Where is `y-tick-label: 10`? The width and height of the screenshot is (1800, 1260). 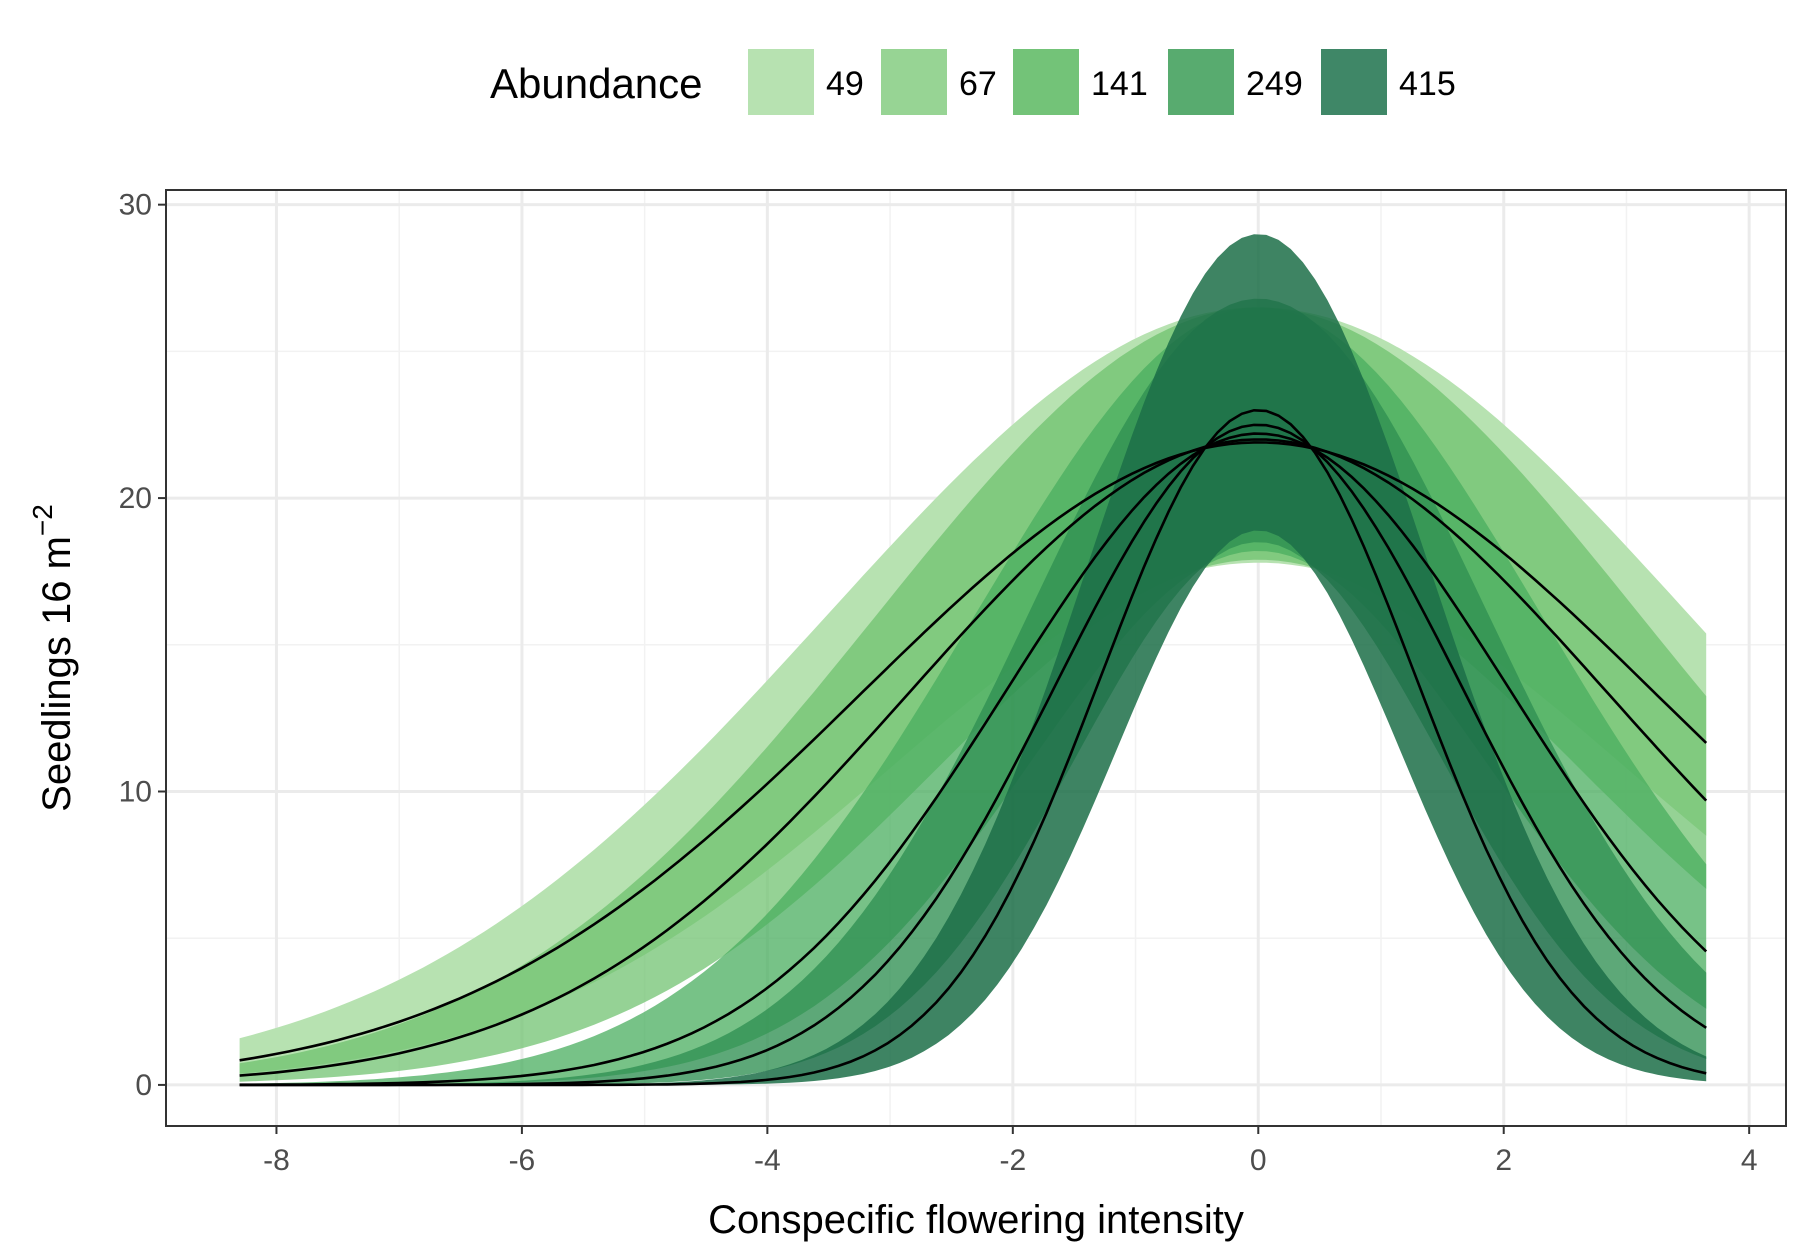
y-tick-label: 10 is located at coordinates (135, 792).